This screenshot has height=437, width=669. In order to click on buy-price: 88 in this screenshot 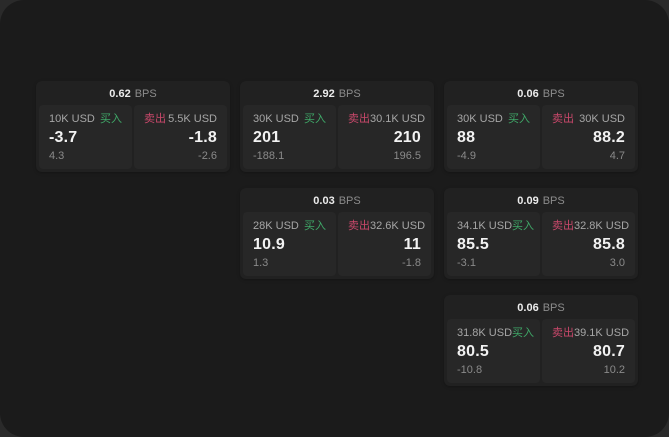, I will do `click(466, 137)`.